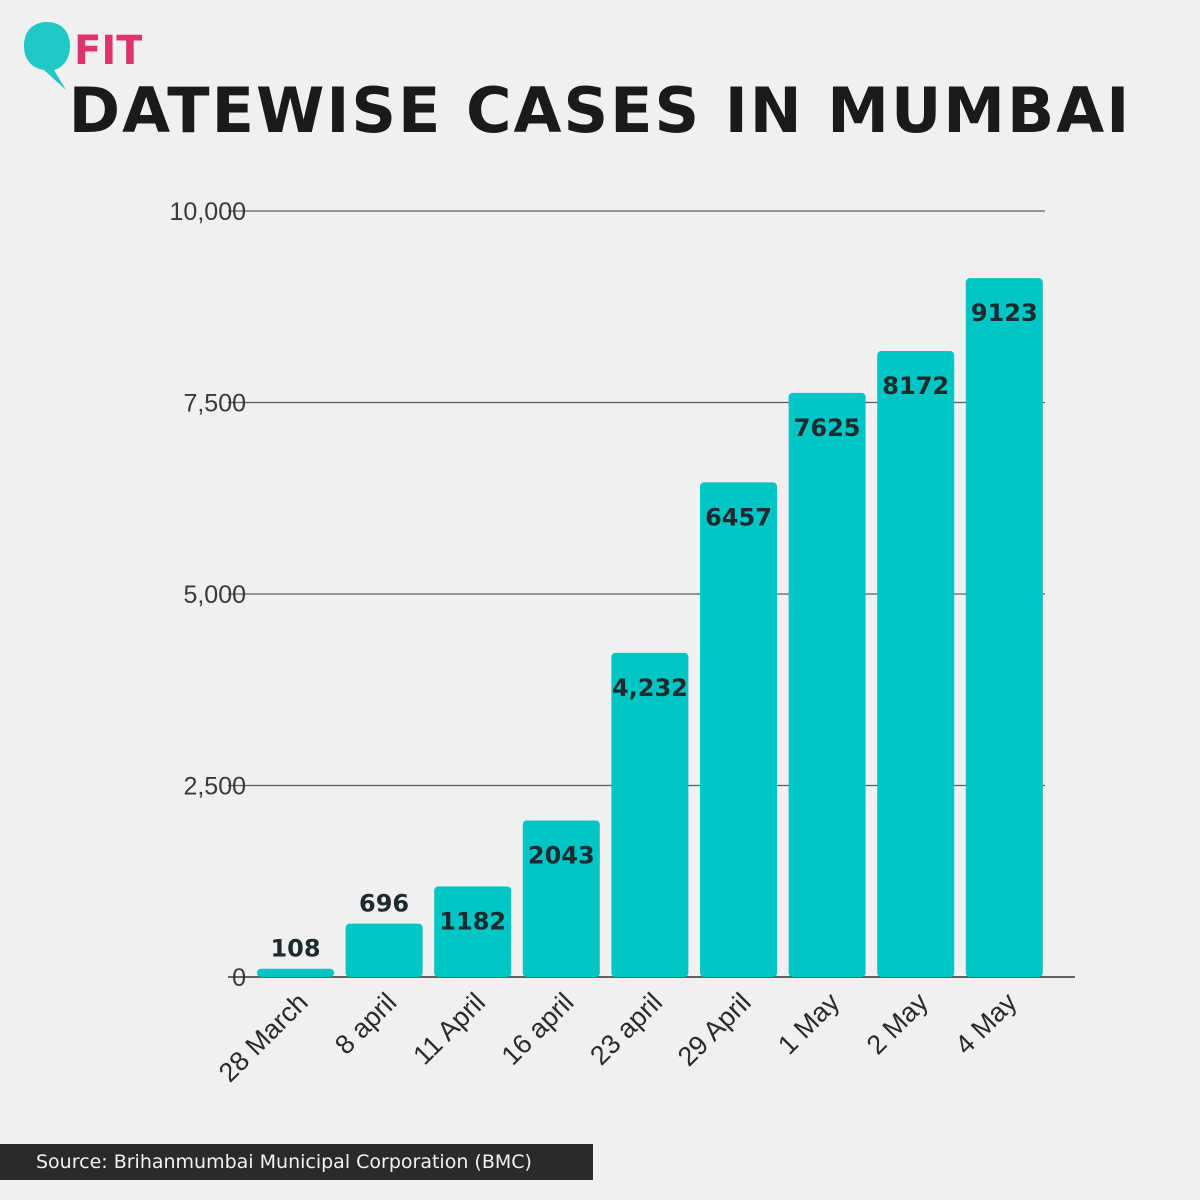 The image size is (1200, 1200). Describe the element at coordinates (738, 517) in the screenshot. I see `bar-value-label: 6457` at that location.